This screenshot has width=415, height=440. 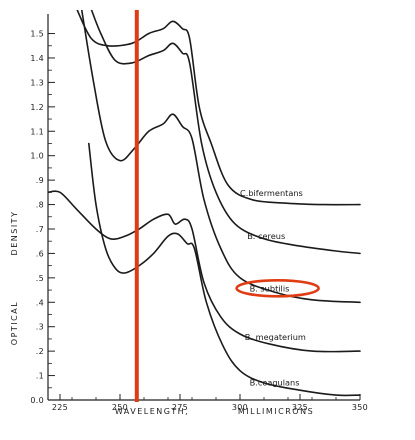 I want to click on y-tick-label: 1.1, so click(x=37, y=131).